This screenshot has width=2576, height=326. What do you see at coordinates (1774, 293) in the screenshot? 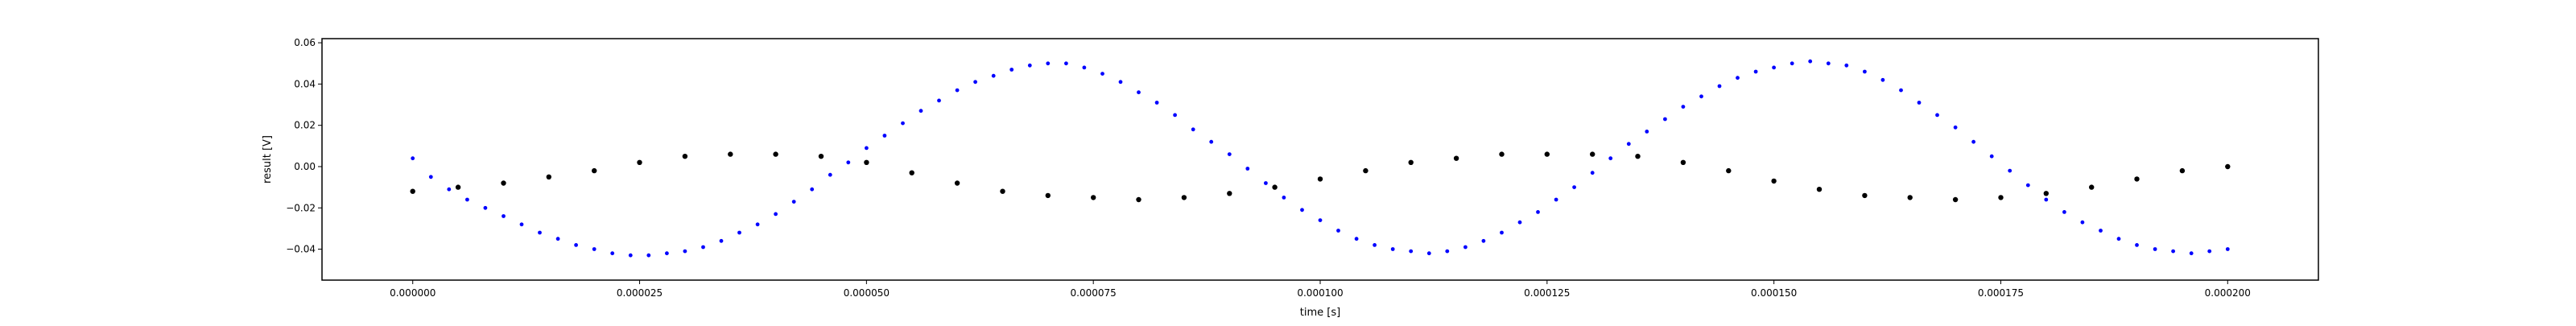
I see `x-tick-label-6: 0.000150` at bounding box center [1774, 293].